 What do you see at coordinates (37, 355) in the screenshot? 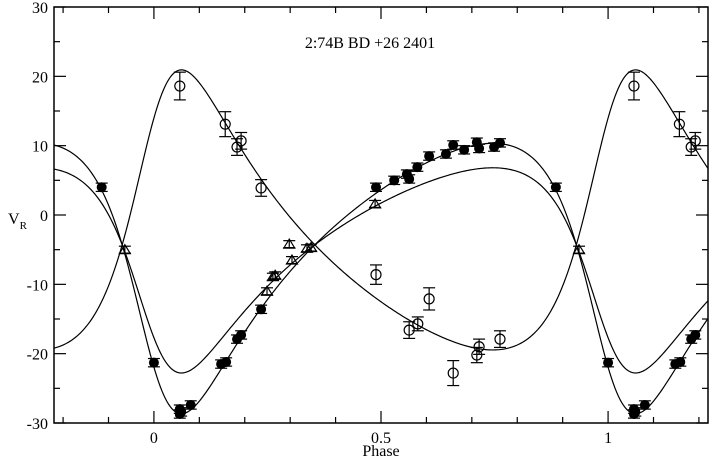
I see `y-tick-label: -20` at bounding box center [37, 355].